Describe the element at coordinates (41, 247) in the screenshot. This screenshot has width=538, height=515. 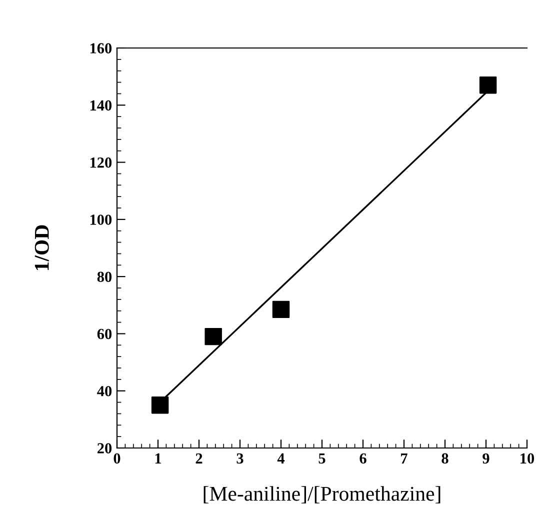
I see `y-axis-title: 1/OD` at that location.